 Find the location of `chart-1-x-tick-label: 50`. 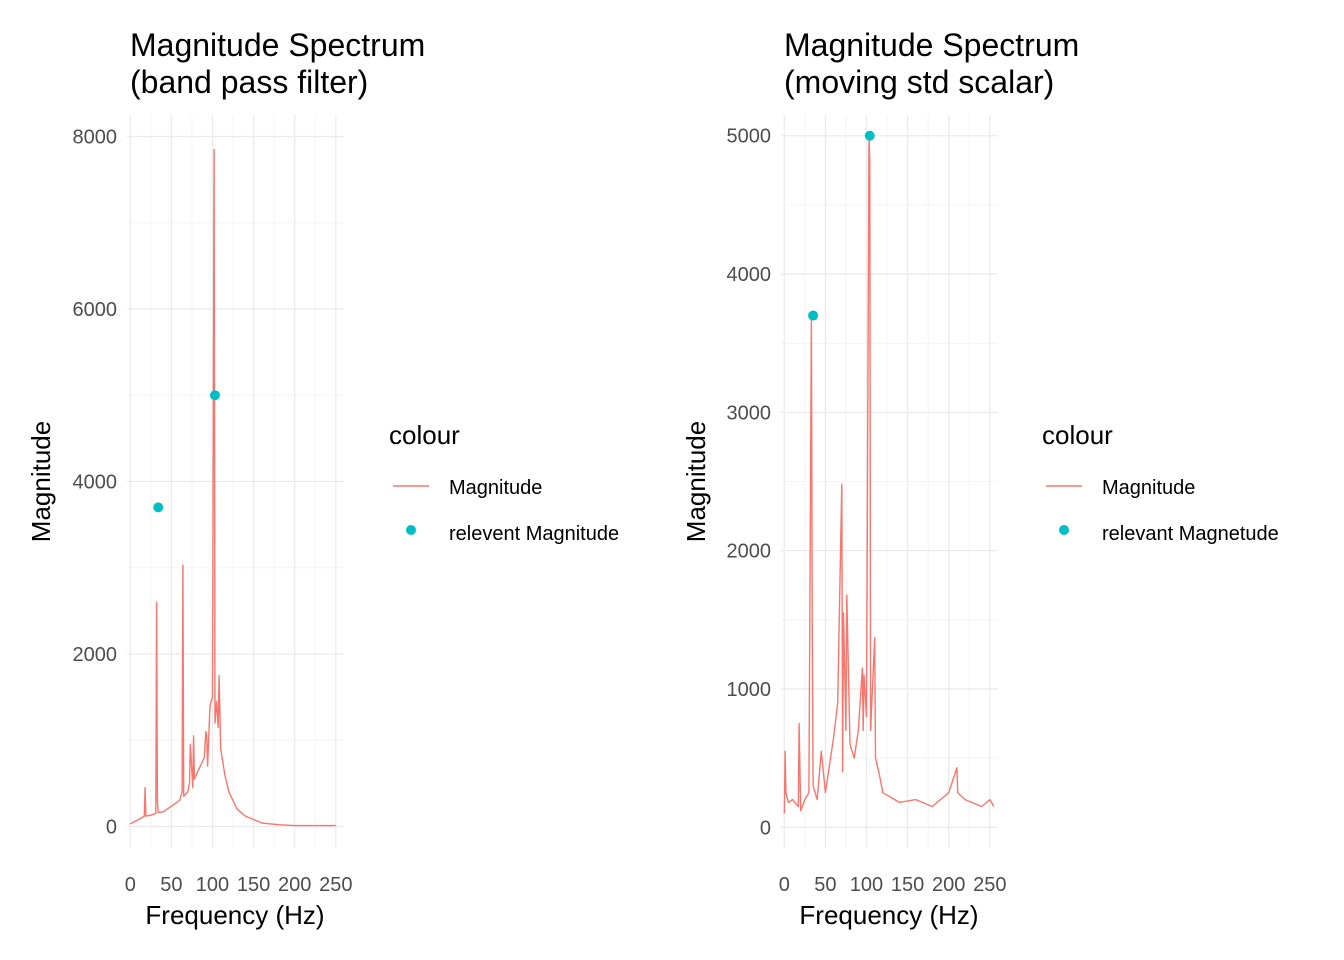

chart-1-x-tick-label: 50 is located at coordinates (171, 885).